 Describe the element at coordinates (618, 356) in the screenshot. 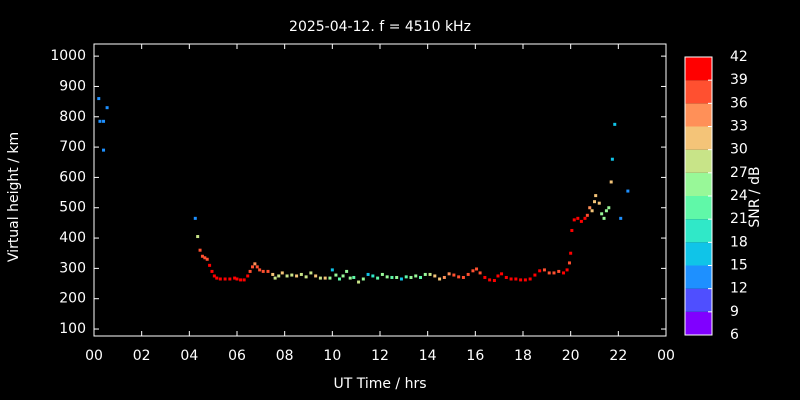

I see `x-tick-label: 22` at that location.